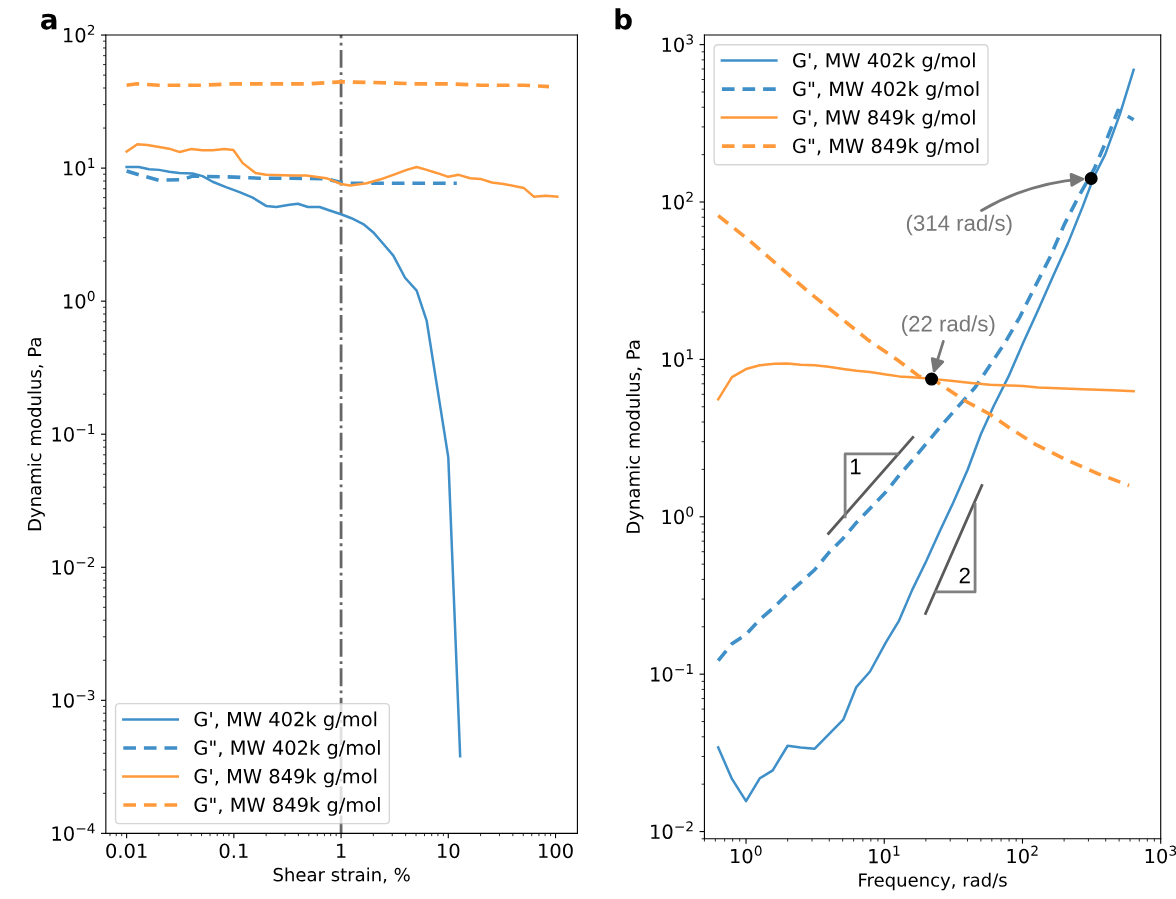 The height and width of the screenshot is (899, 1176). I want to click on x-tick-label: 1, so click(341, 850).